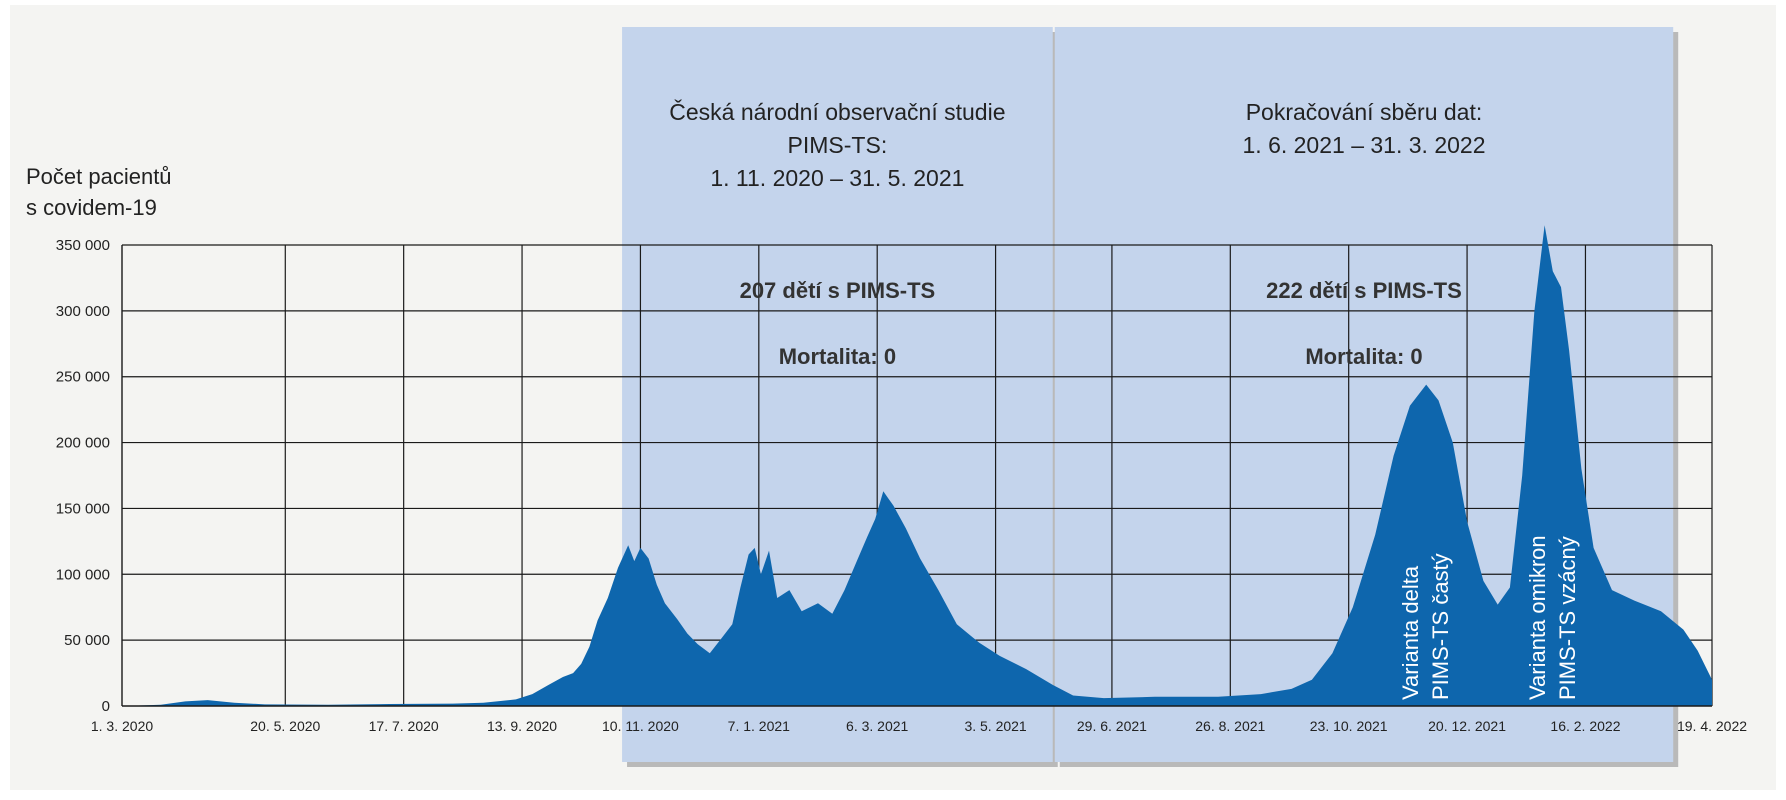 The height and width of the screenshot is (800, 1786). Describe the element at coordinates (838, 145) in the screenshot. I see `panel1-title-line: PIMS-TS:` at that location.